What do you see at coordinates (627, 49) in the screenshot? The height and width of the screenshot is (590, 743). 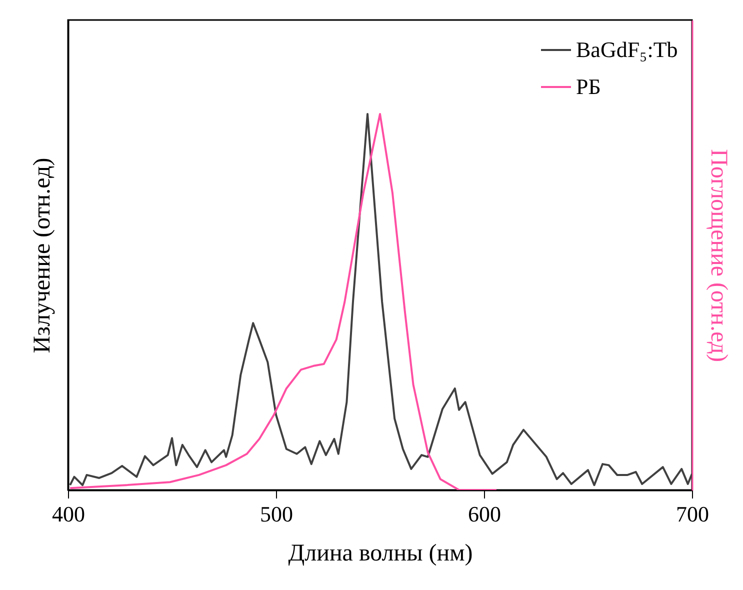 I see `legend-label: BaGdF₅:Tb` at bounding box center [627, 49].